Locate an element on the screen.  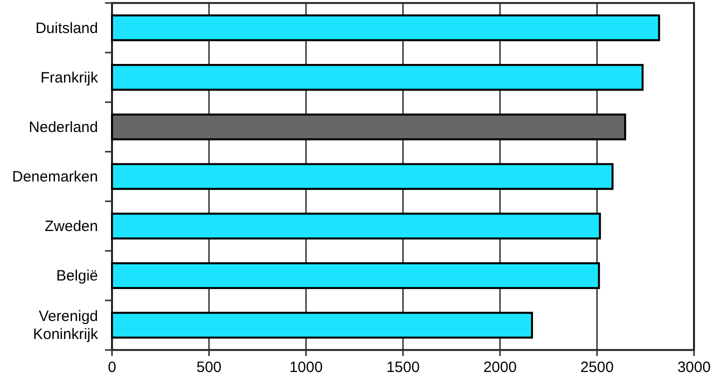
x-tick-label: 3000 is located at coordinates (694, 367).